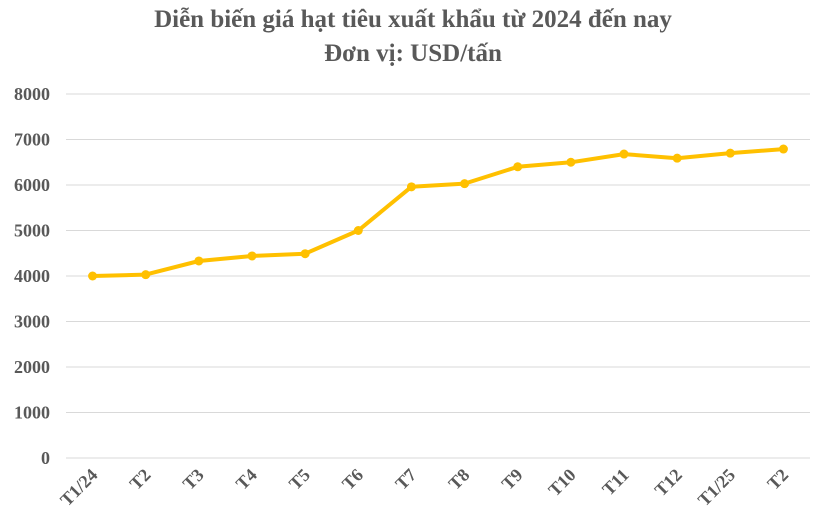  Describe the element at coordinates (413, 53) in the screenshot. I see `chart-subtitle: Đơn vị: USD/tấn` at that location.